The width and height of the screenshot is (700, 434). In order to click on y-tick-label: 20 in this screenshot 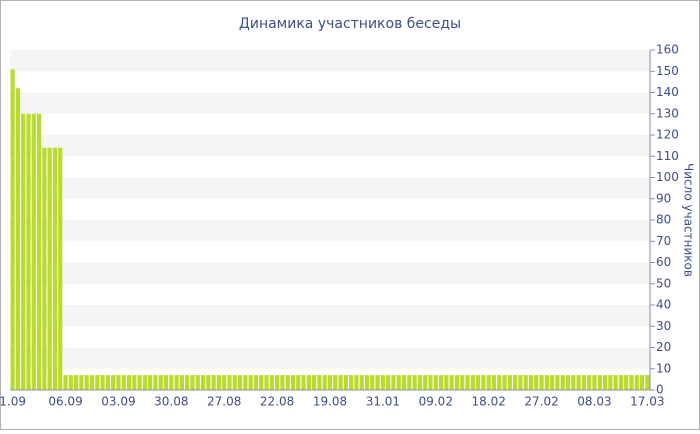, I will do `click(663, 347)`.